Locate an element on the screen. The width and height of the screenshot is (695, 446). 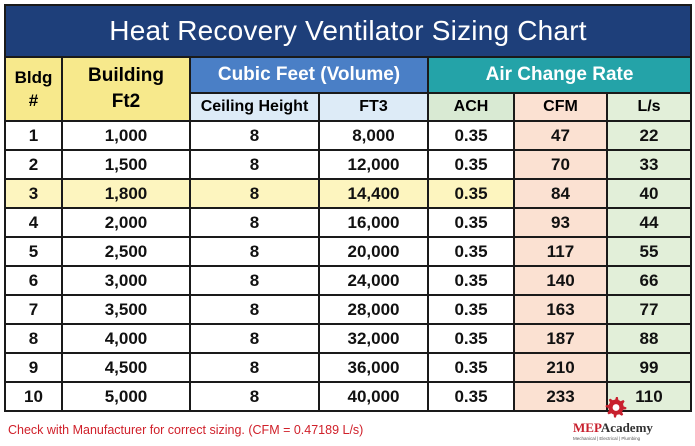
ls-cell: 99 is located at coordinates (649, 367).